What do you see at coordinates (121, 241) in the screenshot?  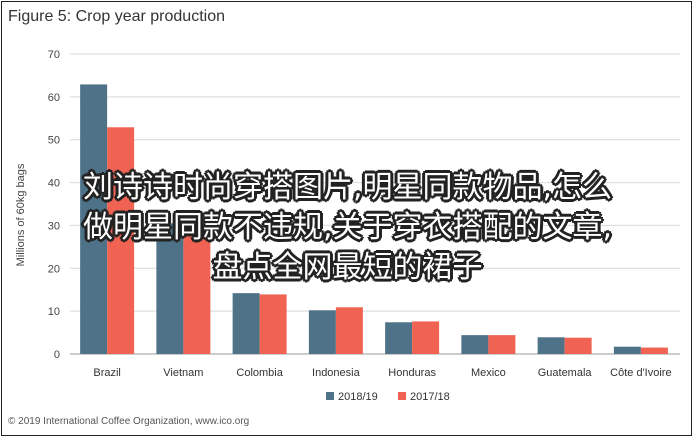 I see `bar-2017/18-Brazil` at bounding box center [121, 241].